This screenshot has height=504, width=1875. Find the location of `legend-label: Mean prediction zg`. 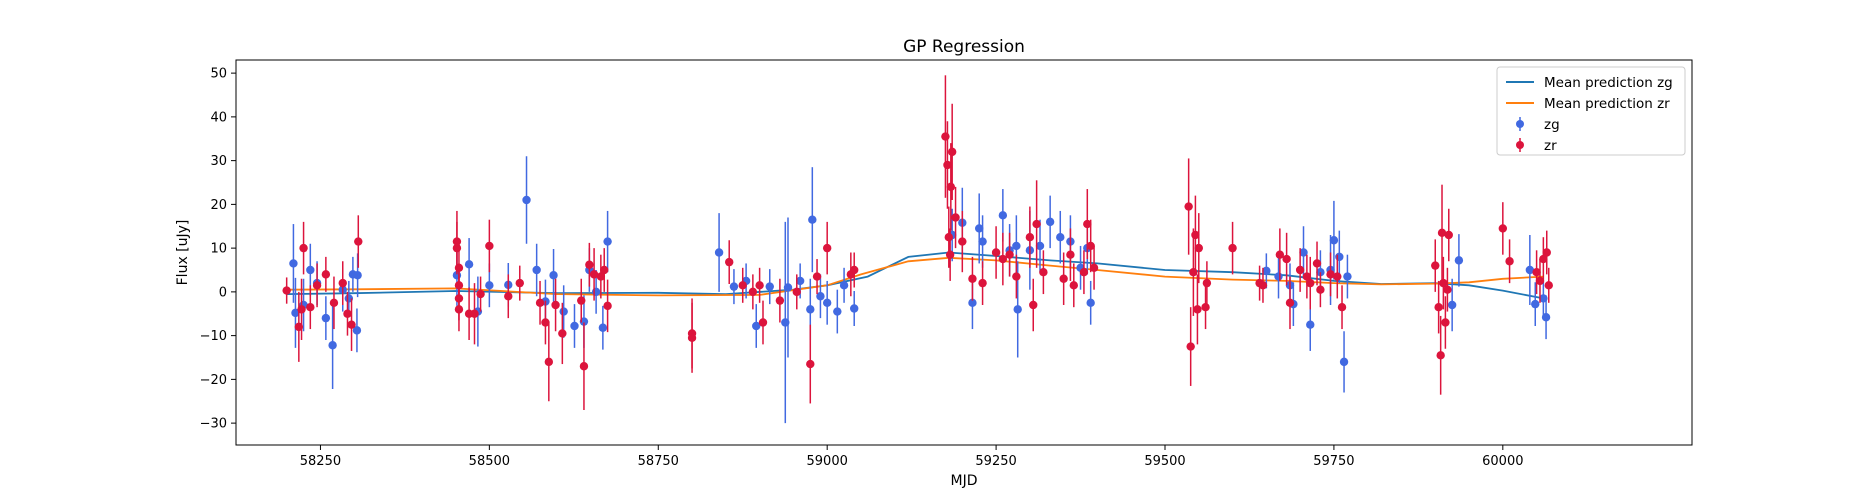

legend-label: Mean prediction zg is located at coordinates (1608, 83).